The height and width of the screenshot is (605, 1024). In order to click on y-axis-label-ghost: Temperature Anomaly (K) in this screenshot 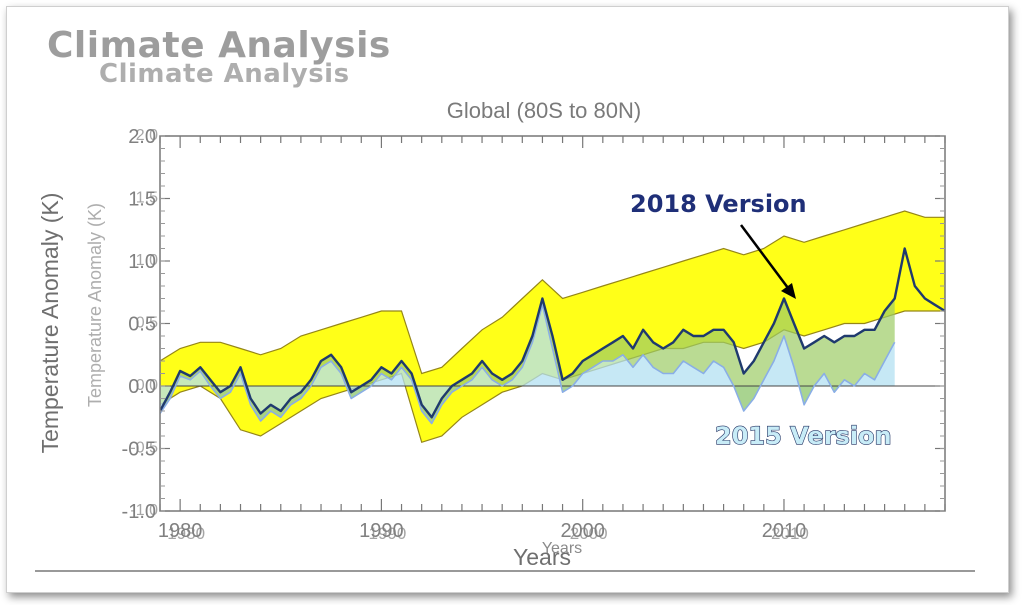, I will do `click(95, 305)`.